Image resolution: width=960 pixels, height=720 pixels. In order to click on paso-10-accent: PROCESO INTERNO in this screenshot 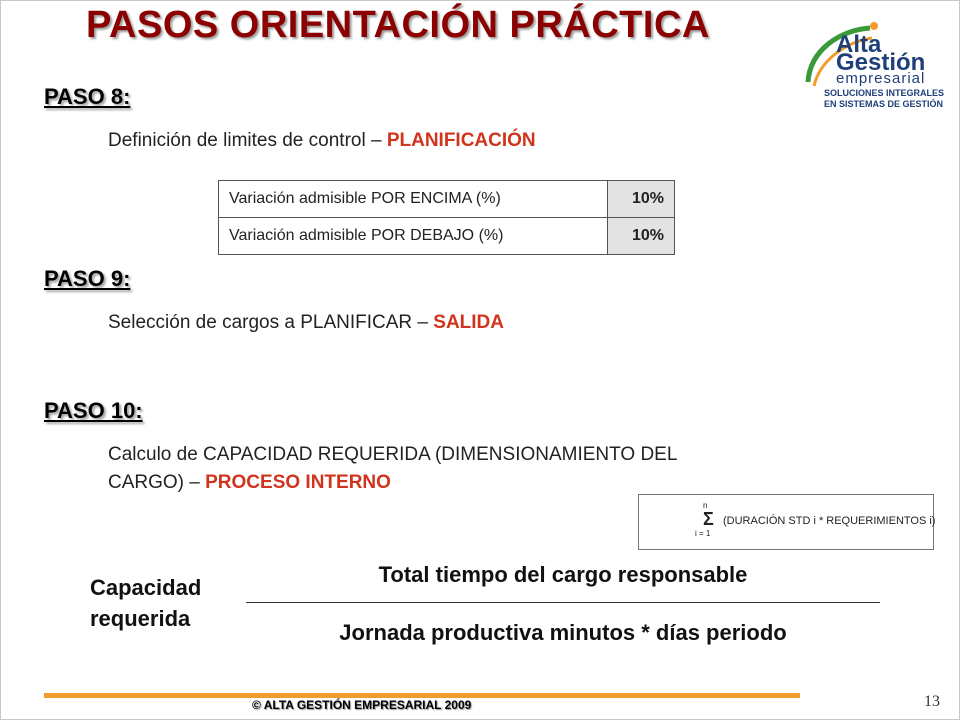, I will do `click(298, 482)`.